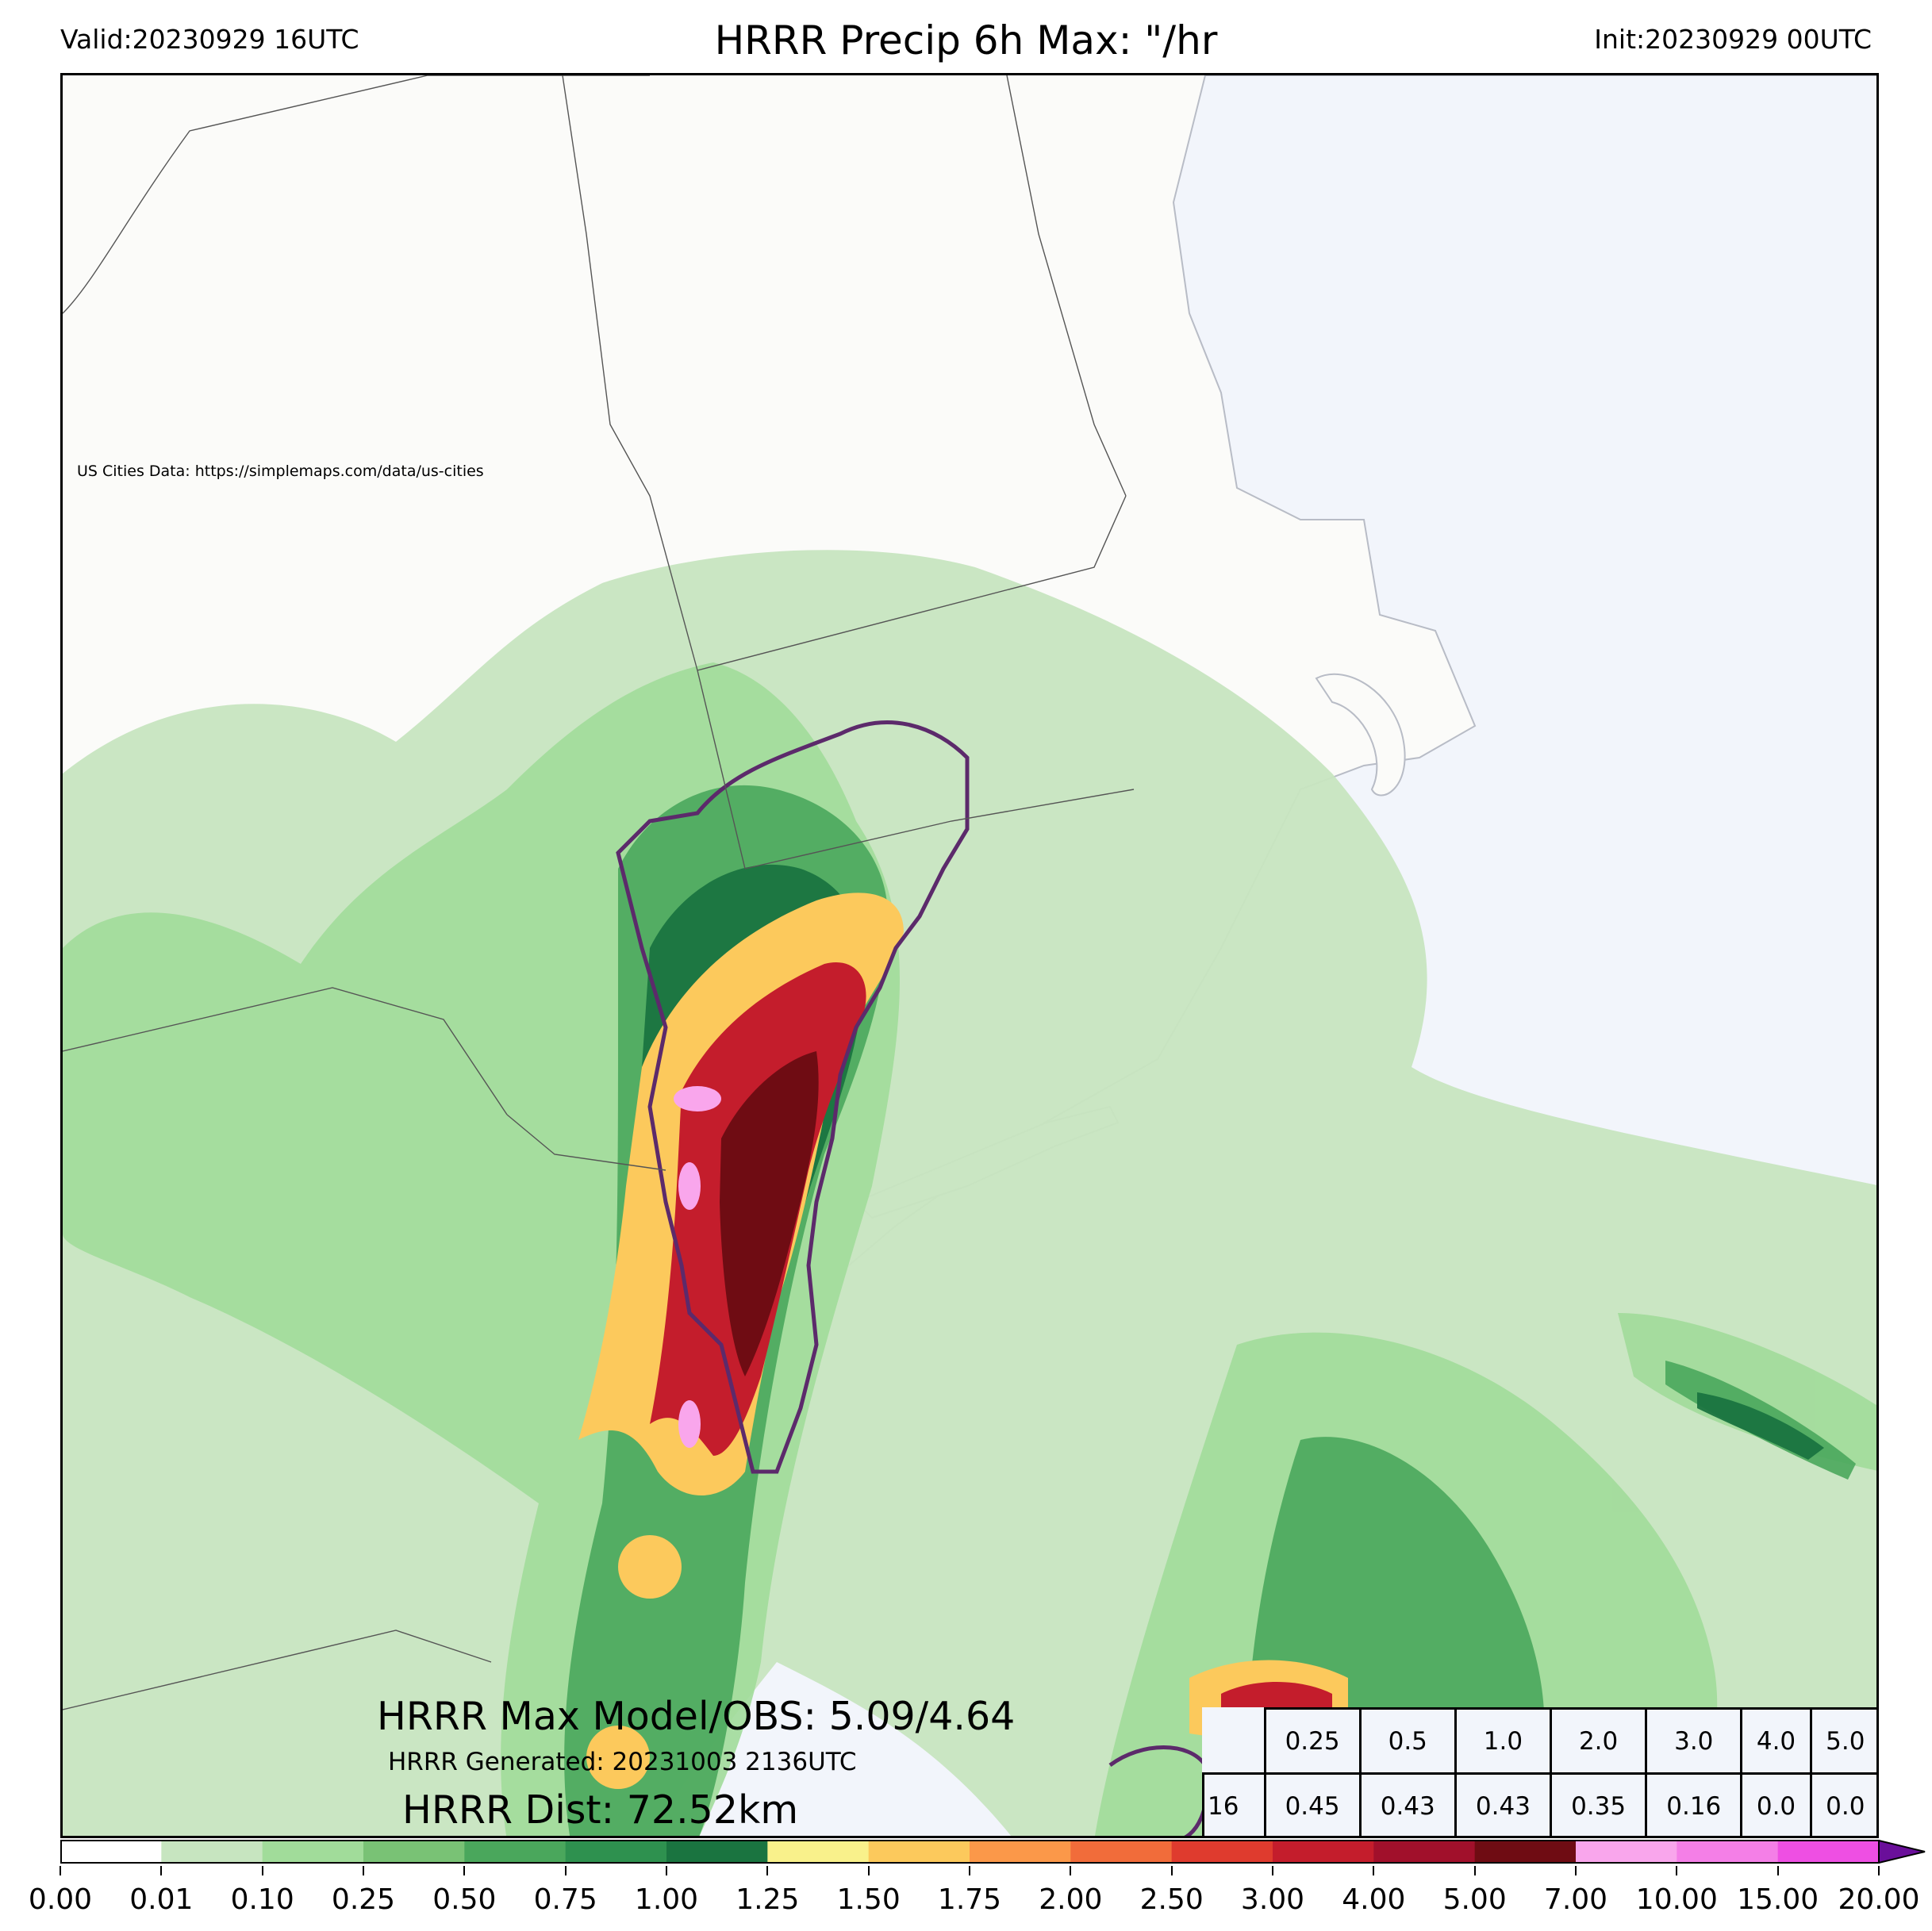 The height and width of the screenshot is (1931, 1932). I want to click on threshold-cell: 2.0, so click(1599, 1741).